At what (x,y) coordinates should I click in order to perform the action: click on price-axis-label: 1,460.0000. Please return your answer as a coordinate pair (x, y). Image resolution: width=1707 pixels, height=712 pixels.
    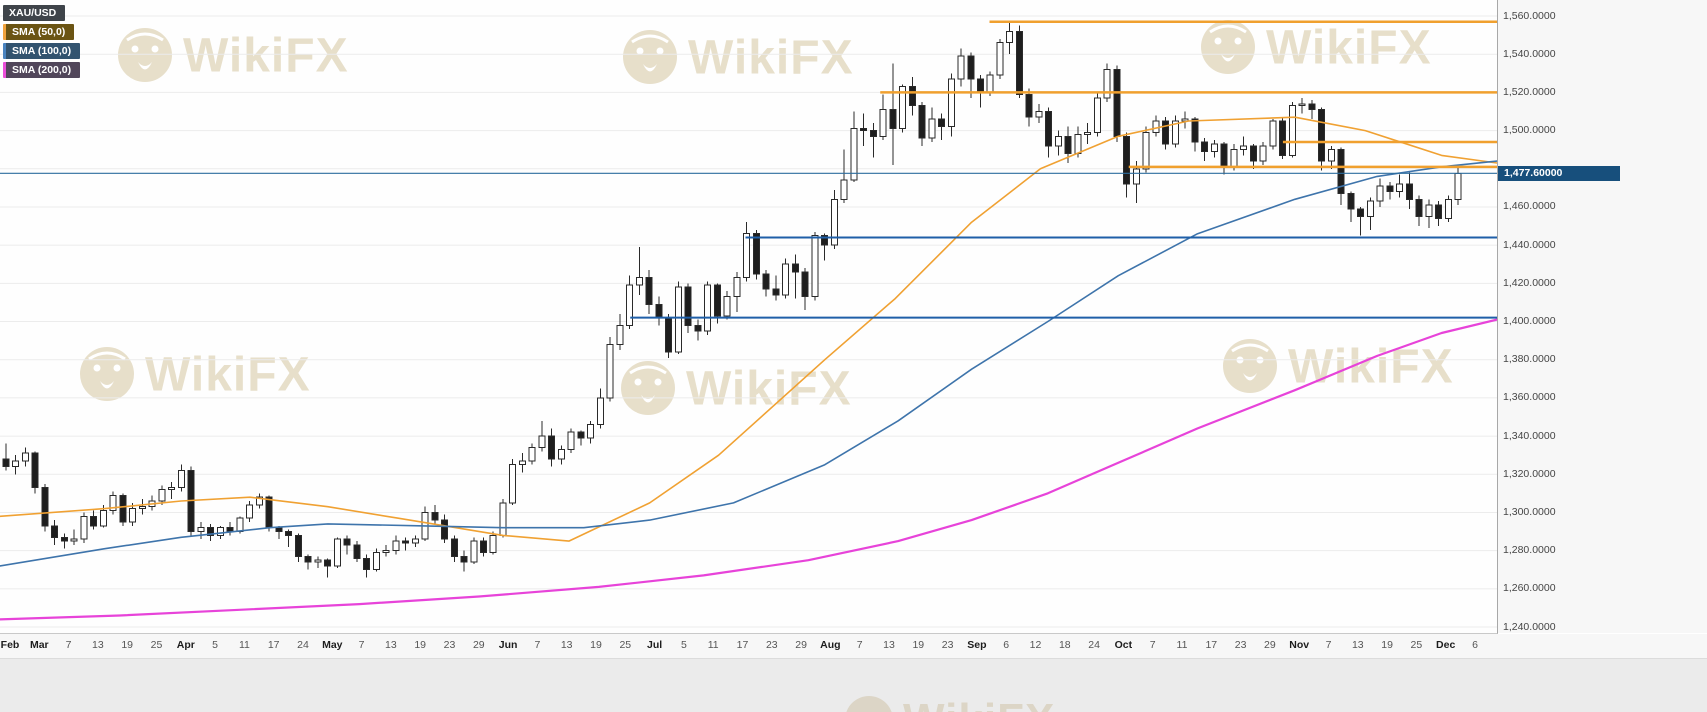
    Looking at the image, I should click on (1529, 206).